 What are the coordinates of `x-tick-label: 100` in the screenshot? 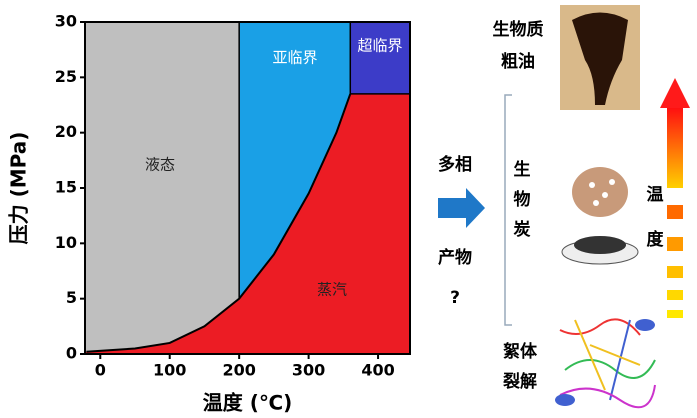 It's located at (169, 370).